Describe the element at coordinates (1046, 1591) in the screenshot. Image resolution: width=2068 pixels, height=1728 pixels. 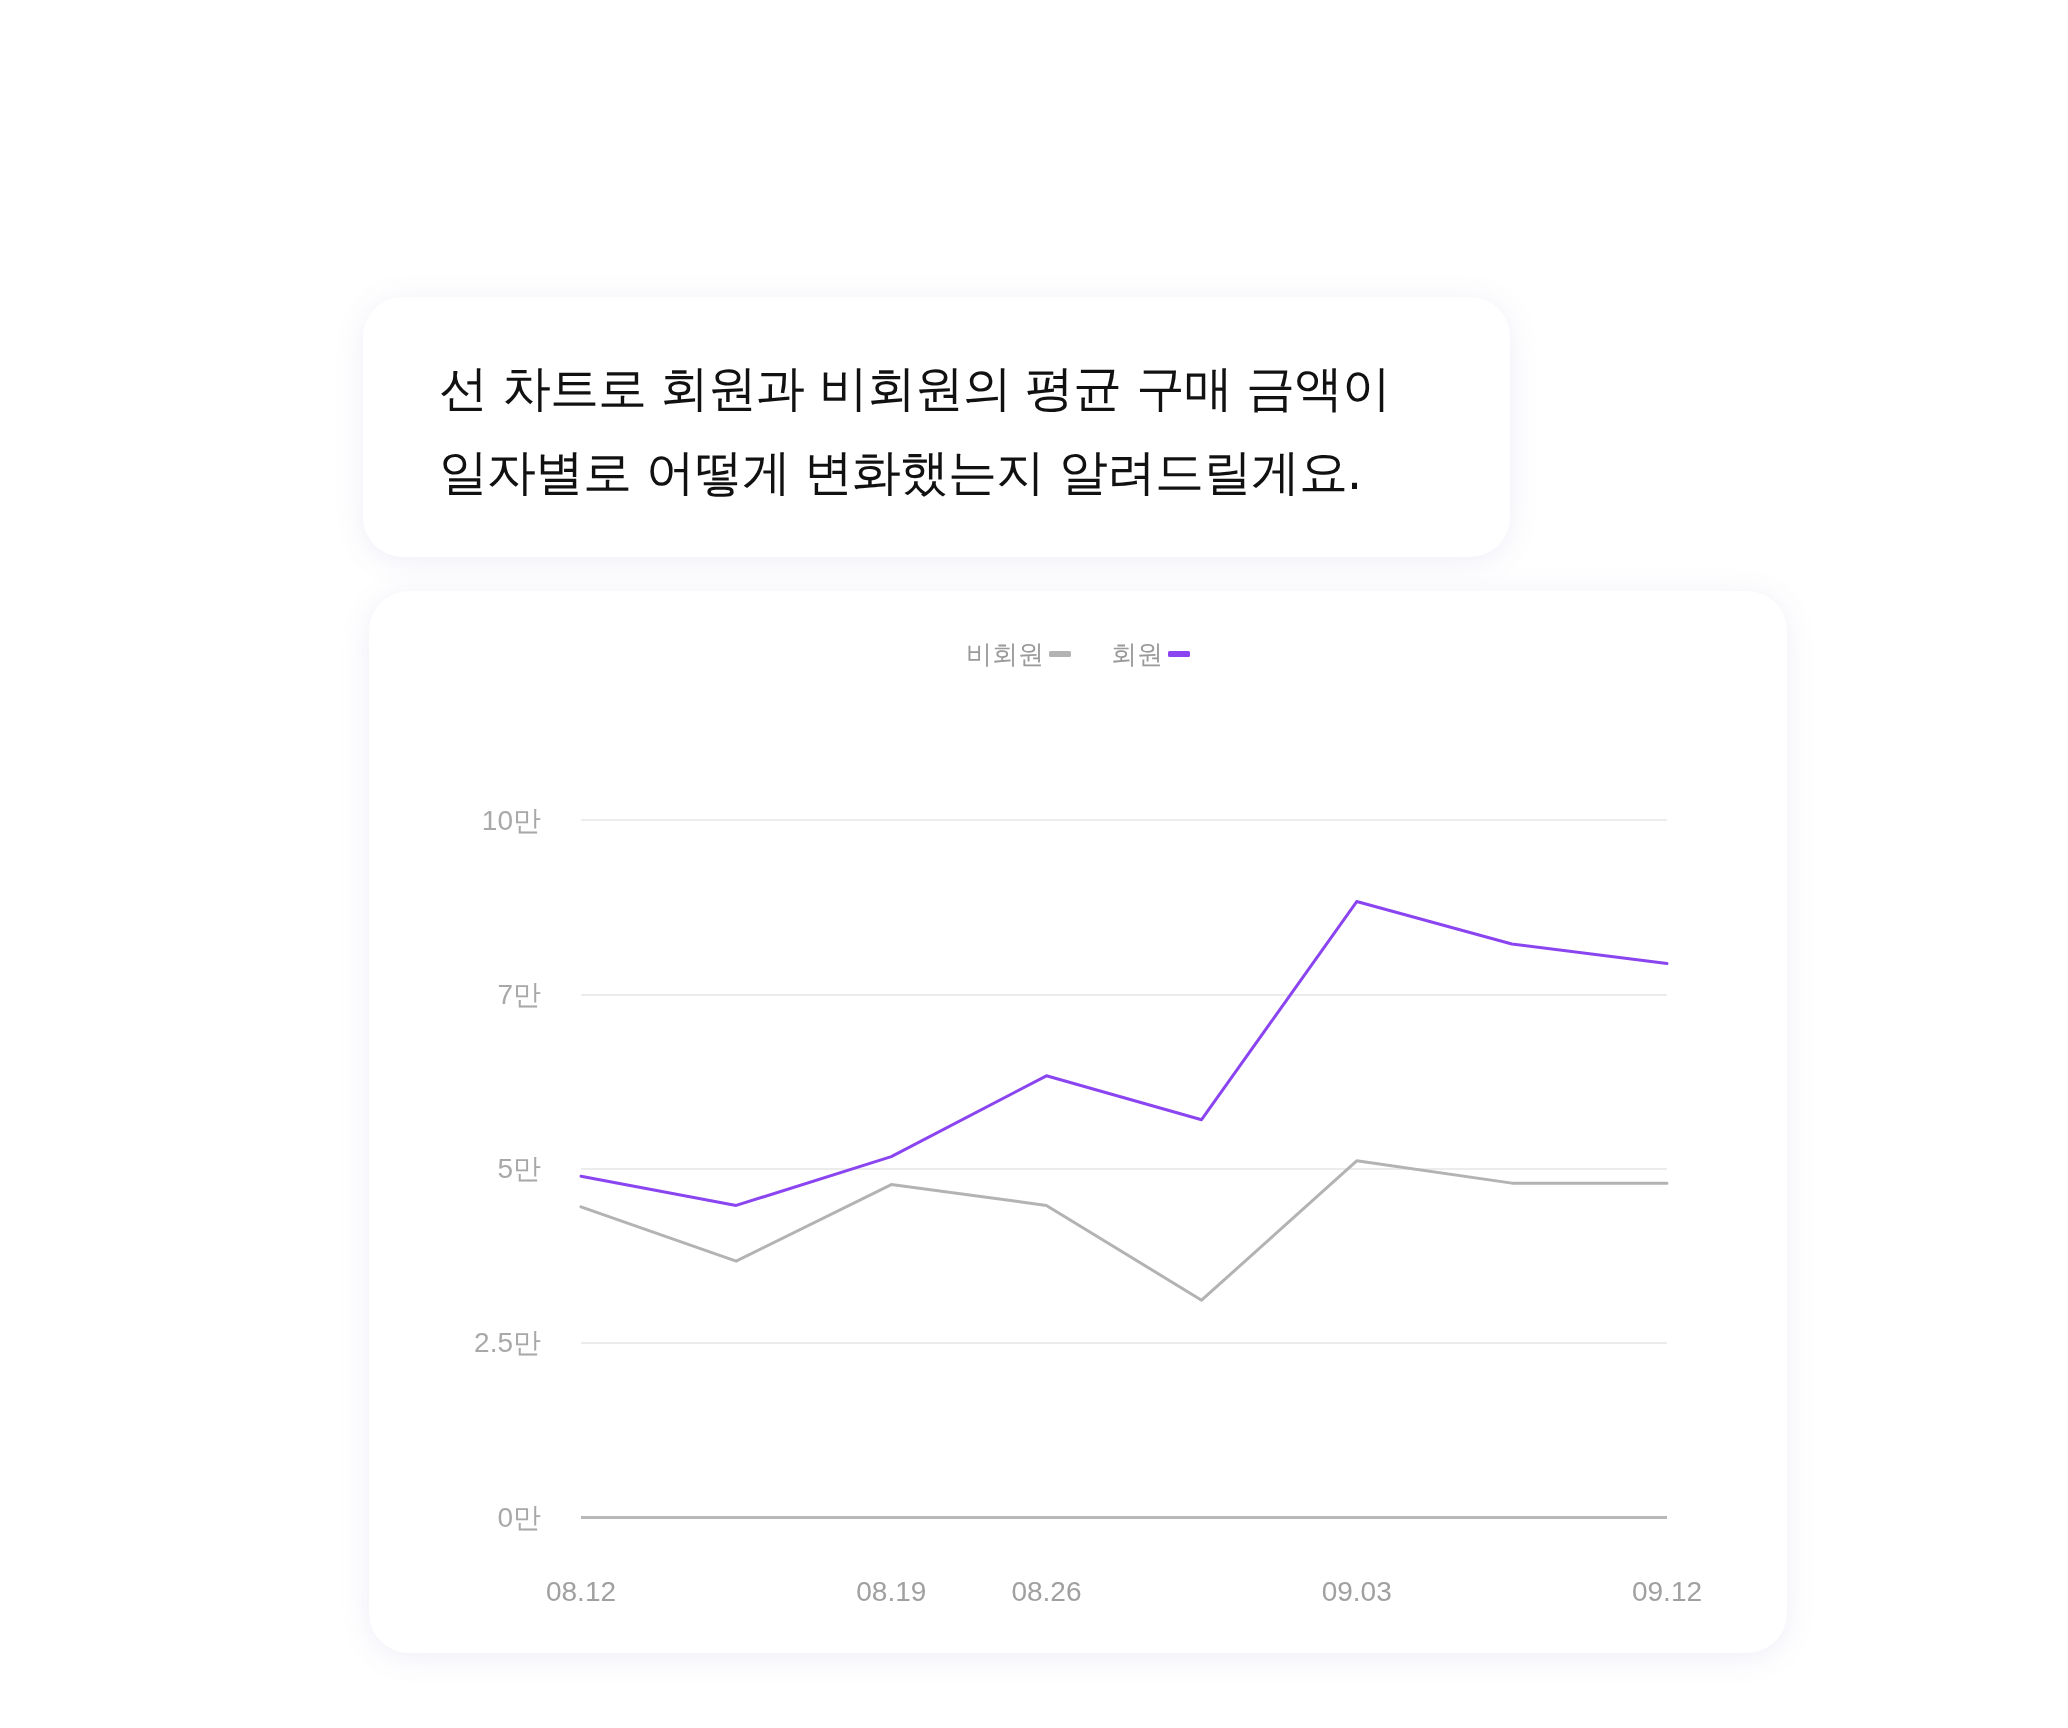
I see `x-tick-label: 08.26` at that location.